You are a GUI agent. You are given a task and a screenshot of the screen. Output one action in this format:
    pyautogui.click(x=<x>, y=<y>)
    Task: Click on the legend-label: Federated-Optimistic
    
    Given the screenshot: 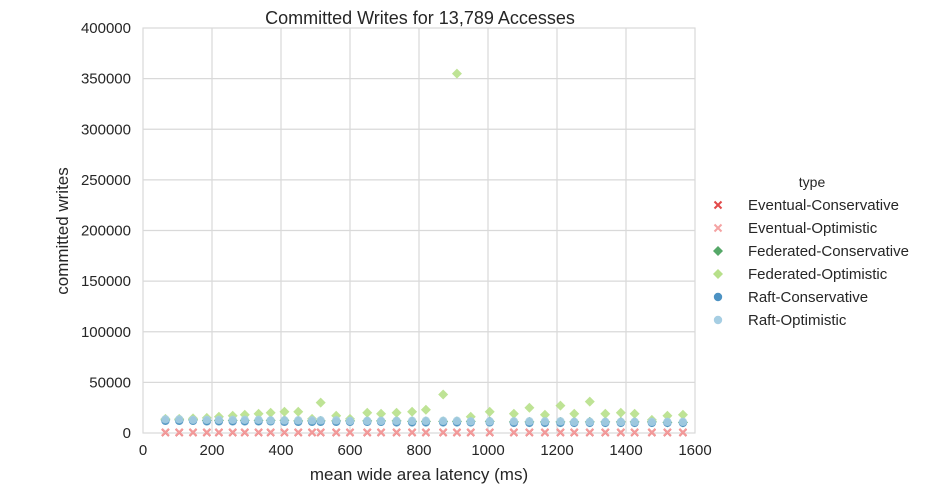 What is the action you would take?
    pyautogui.click(x=818, y=274)
    